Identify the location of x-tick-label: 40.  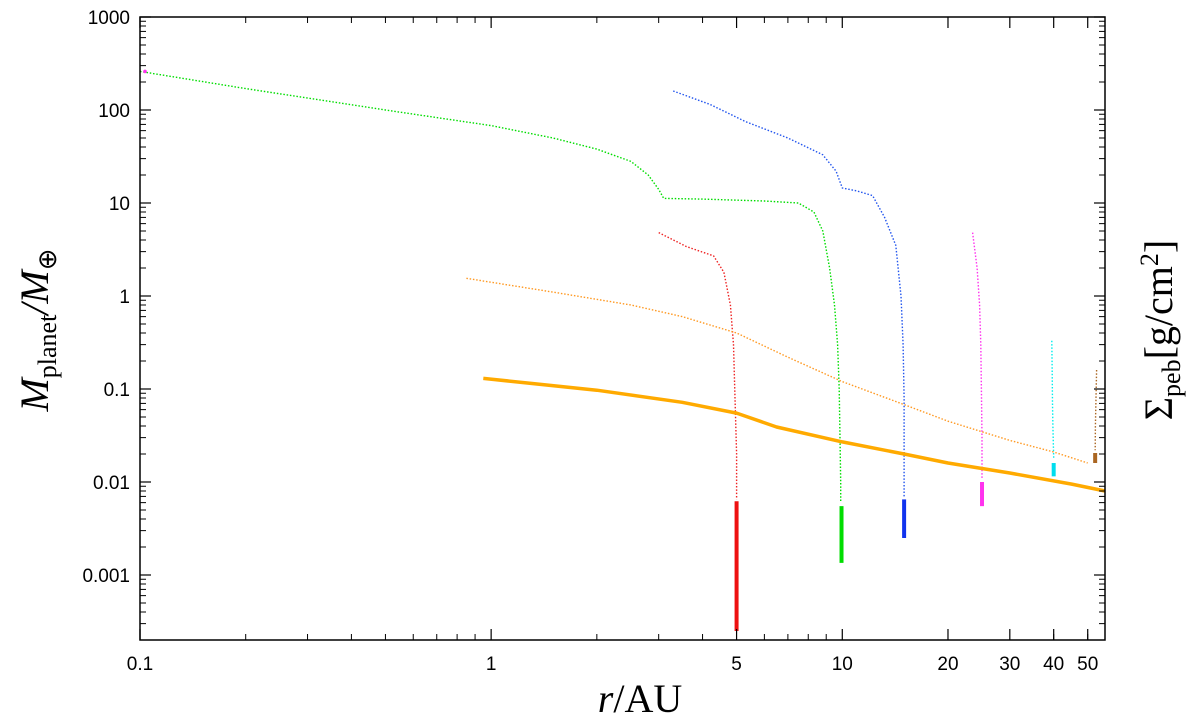
(1053, 664).